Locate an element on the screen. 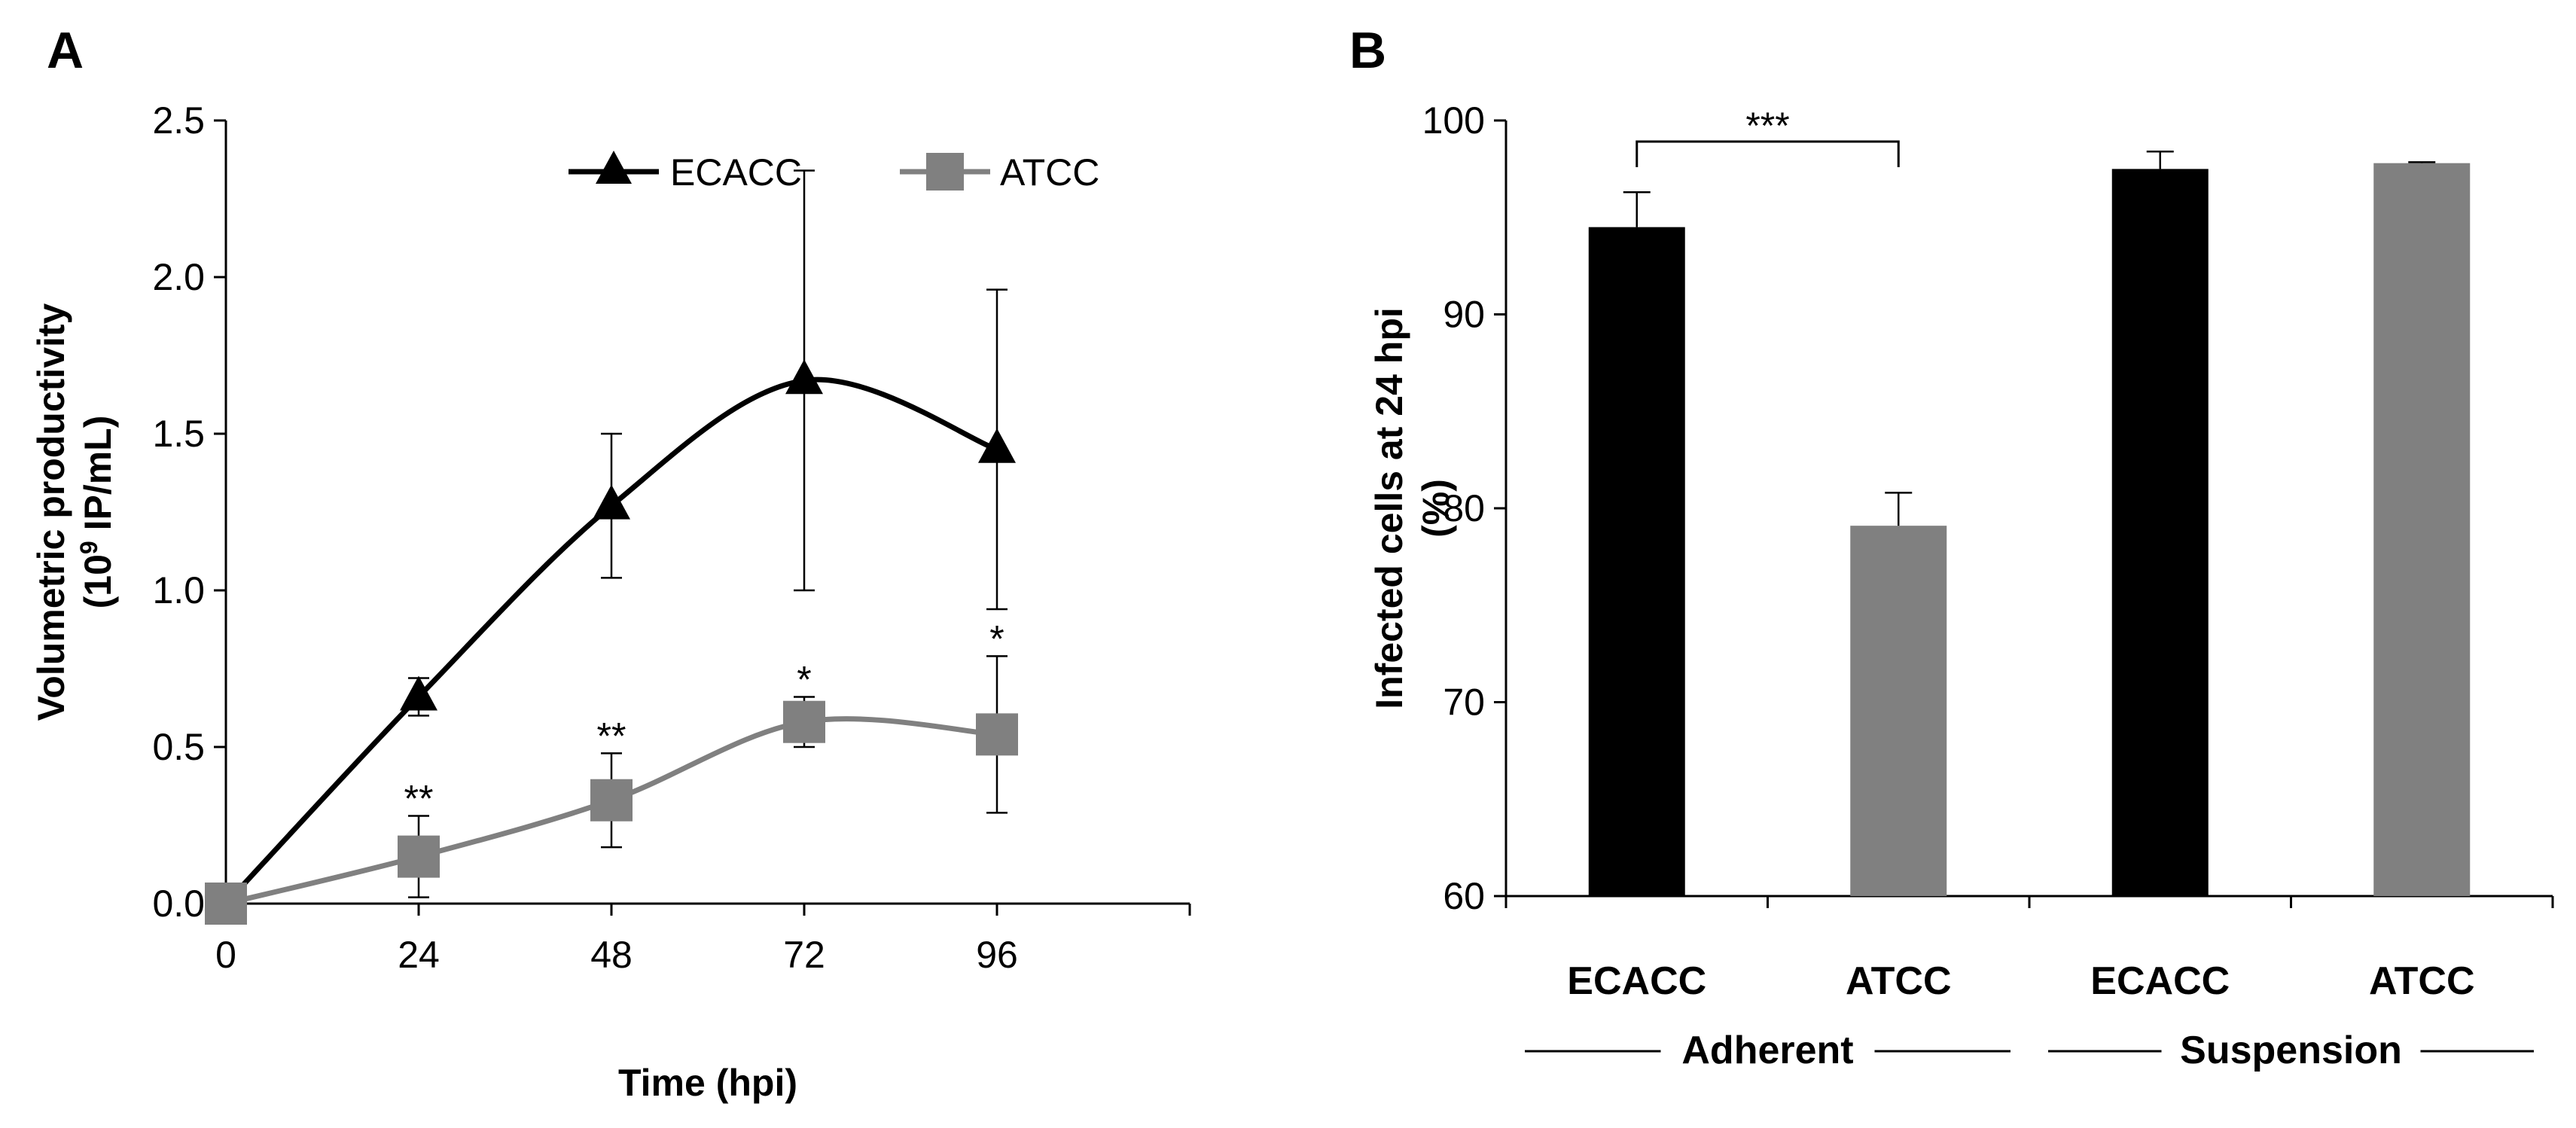 The height and width of the screenshot is (1128, 2576). y-tick-label: 1.0 is located at coordinates (178, 590).